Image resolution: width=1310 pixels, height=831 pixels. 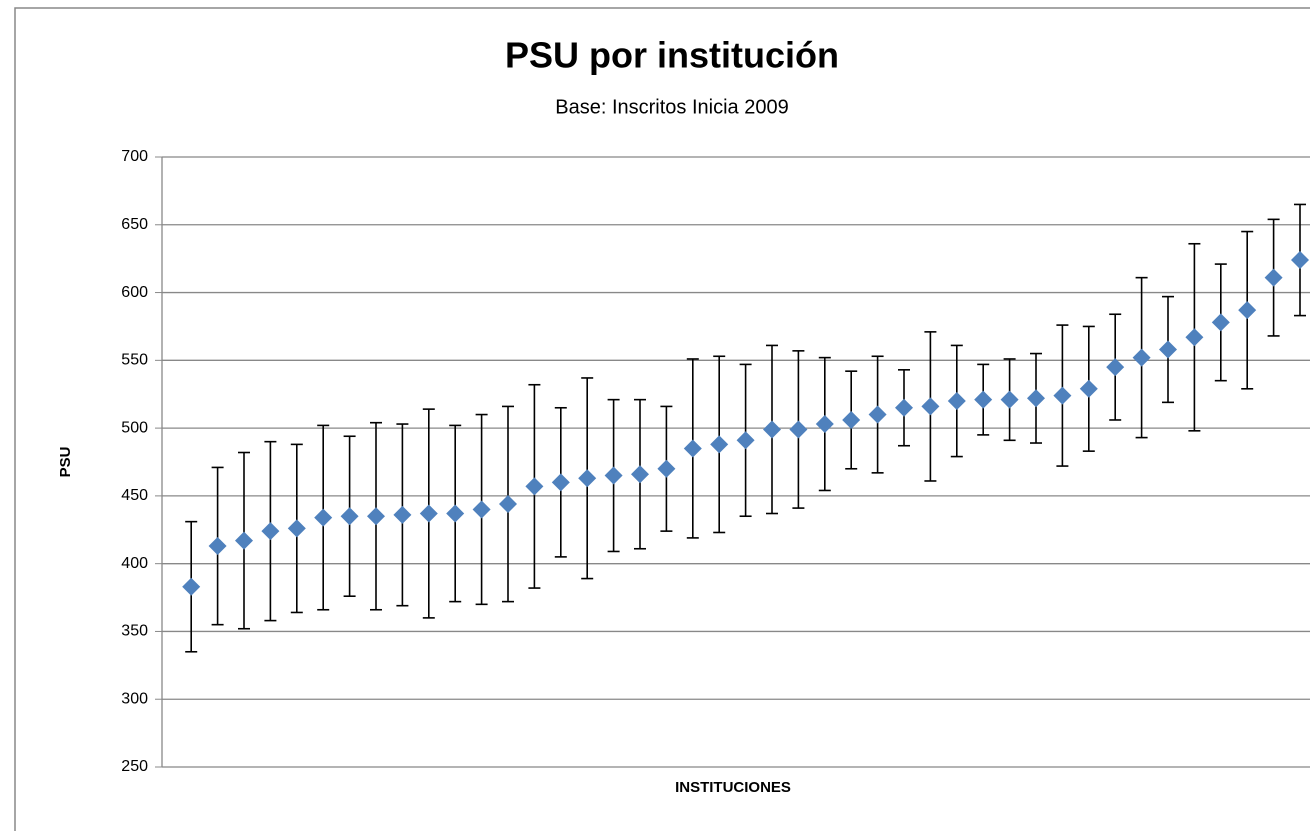 I want to click on y-tick-label: 250, so click(x=134, y=766).